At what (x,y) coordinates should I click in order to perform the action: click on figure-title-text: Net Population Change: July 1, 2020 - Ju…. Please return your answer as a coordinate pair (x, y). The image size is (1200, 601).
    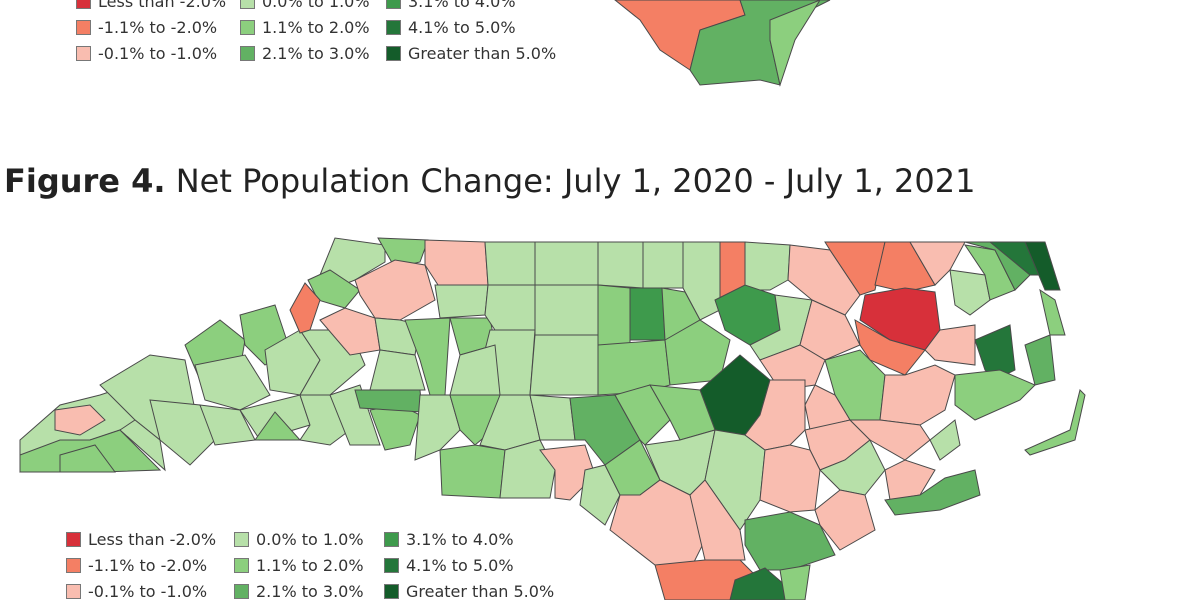
    Looking at the image, I should click on (575, 181).